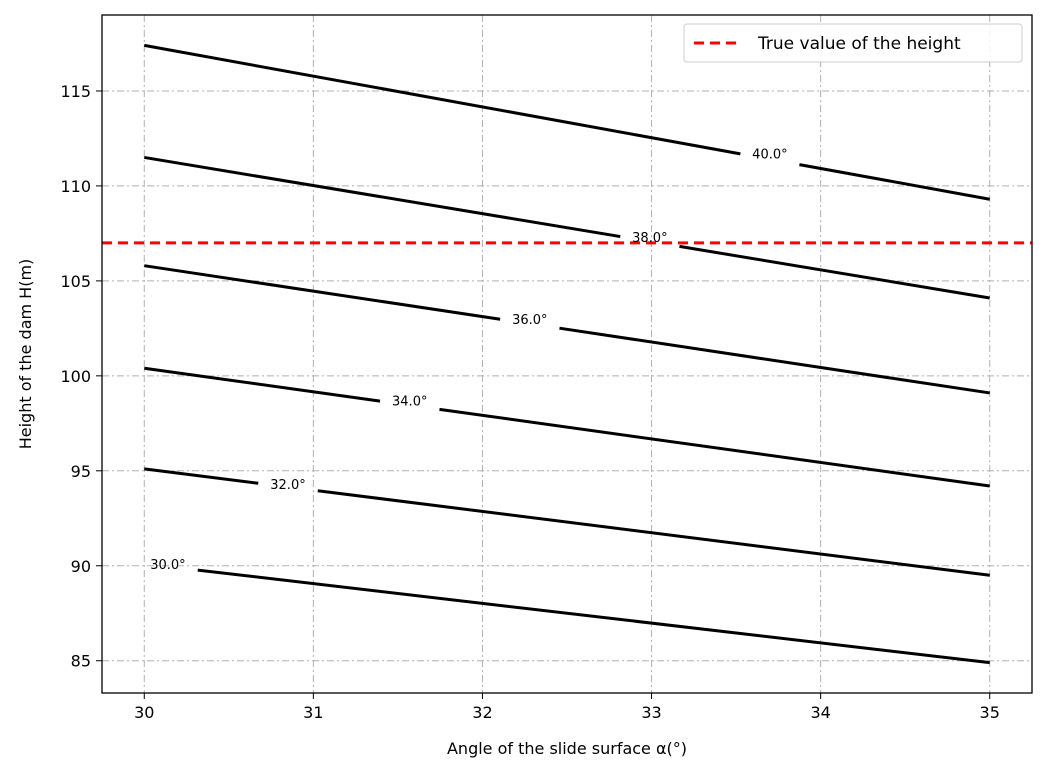 This screenshot has height=780, width=1046. Describe the element at coordinates (313, 712) in the screenshot. I see `x-tick-label: 31` at that location.